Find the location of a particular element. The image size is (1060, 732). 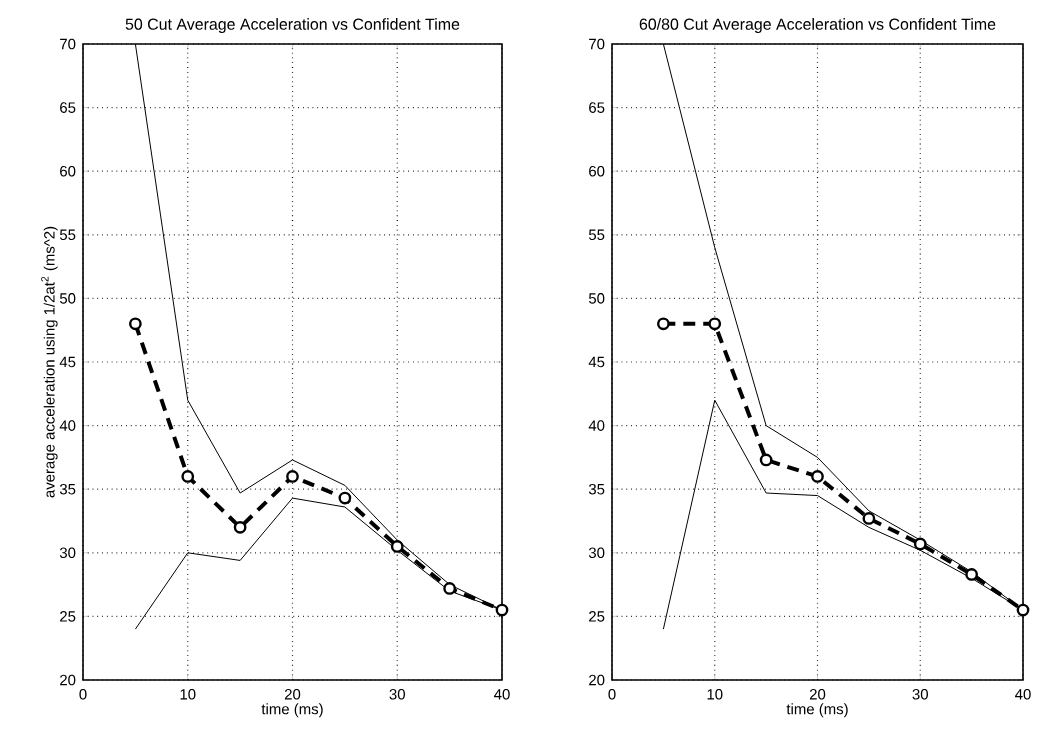

chart-title: 50 Cut Average Acceleration vs Confident Time is located at coordinates (292, 25).